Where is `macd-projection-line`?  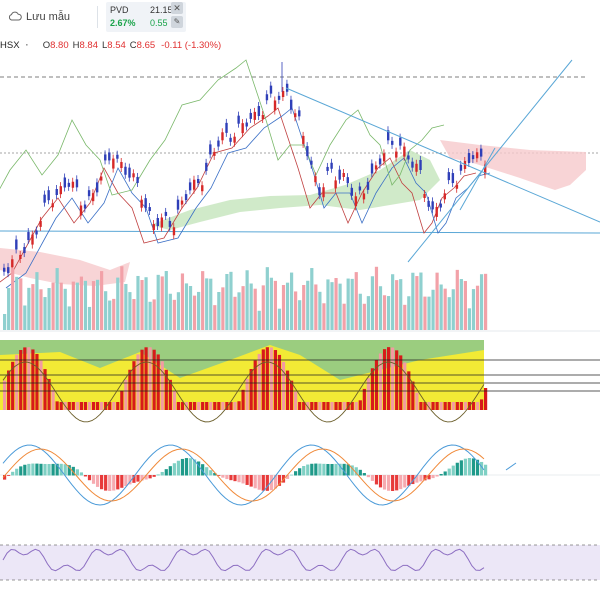 macd-projection-line is located at coordinates (511, 466).